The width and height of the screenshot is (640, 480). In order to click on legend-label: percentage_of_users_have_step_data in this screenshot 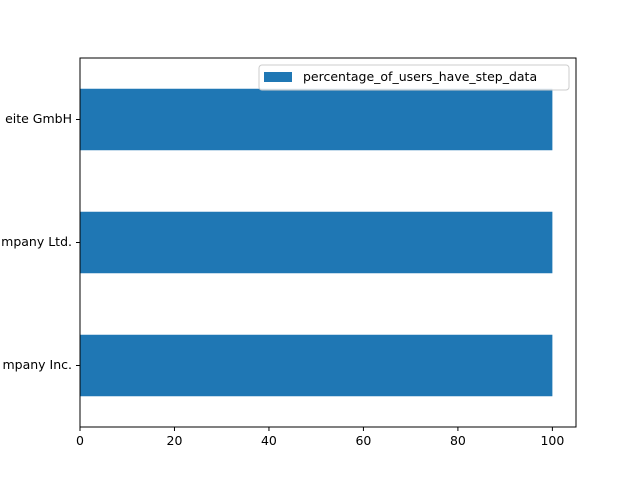, I will do `click(420, 76)`.